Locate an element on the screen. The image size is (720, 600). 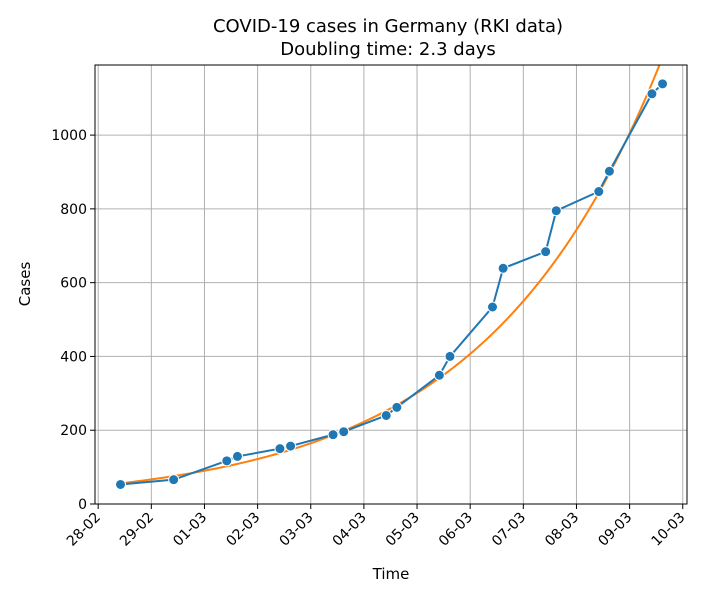
y-tick-label: 200 is located at coordinates (73, 431).